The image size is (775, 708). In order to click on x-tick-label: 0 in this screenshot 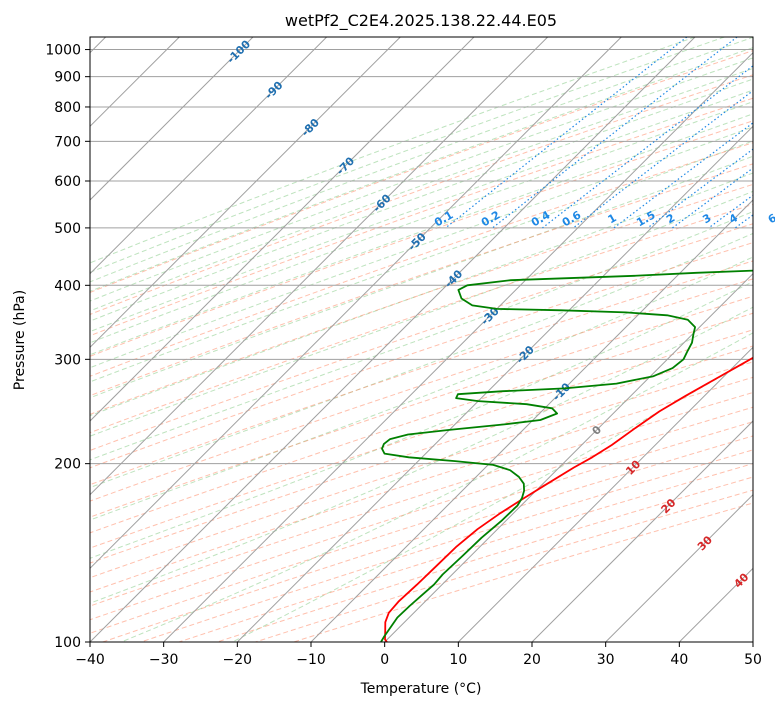, I will do `click(384, 660)`.